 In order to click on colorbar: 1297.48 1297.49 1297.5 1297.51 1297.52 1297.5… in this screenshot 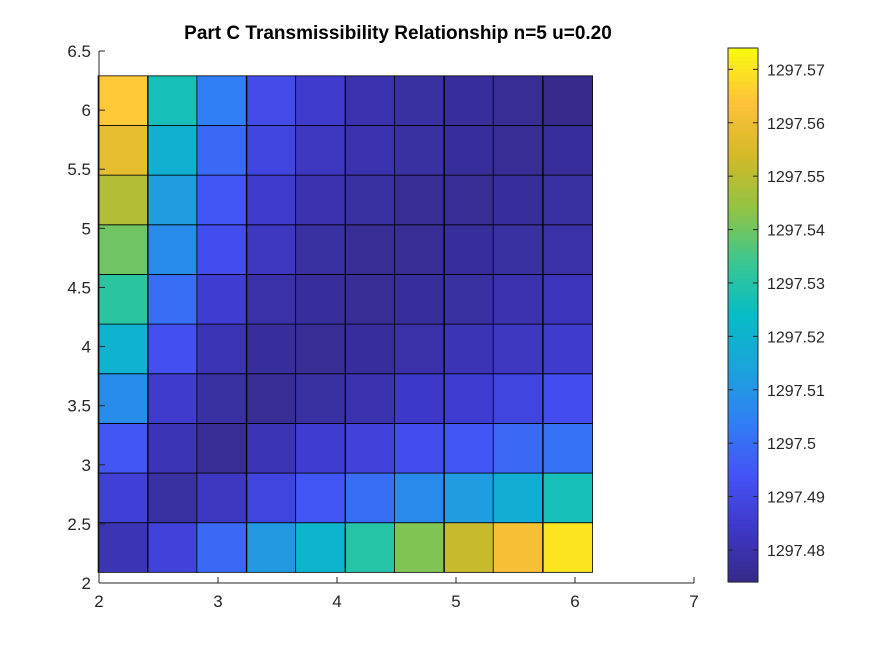, I will do `click(776, 315)`.